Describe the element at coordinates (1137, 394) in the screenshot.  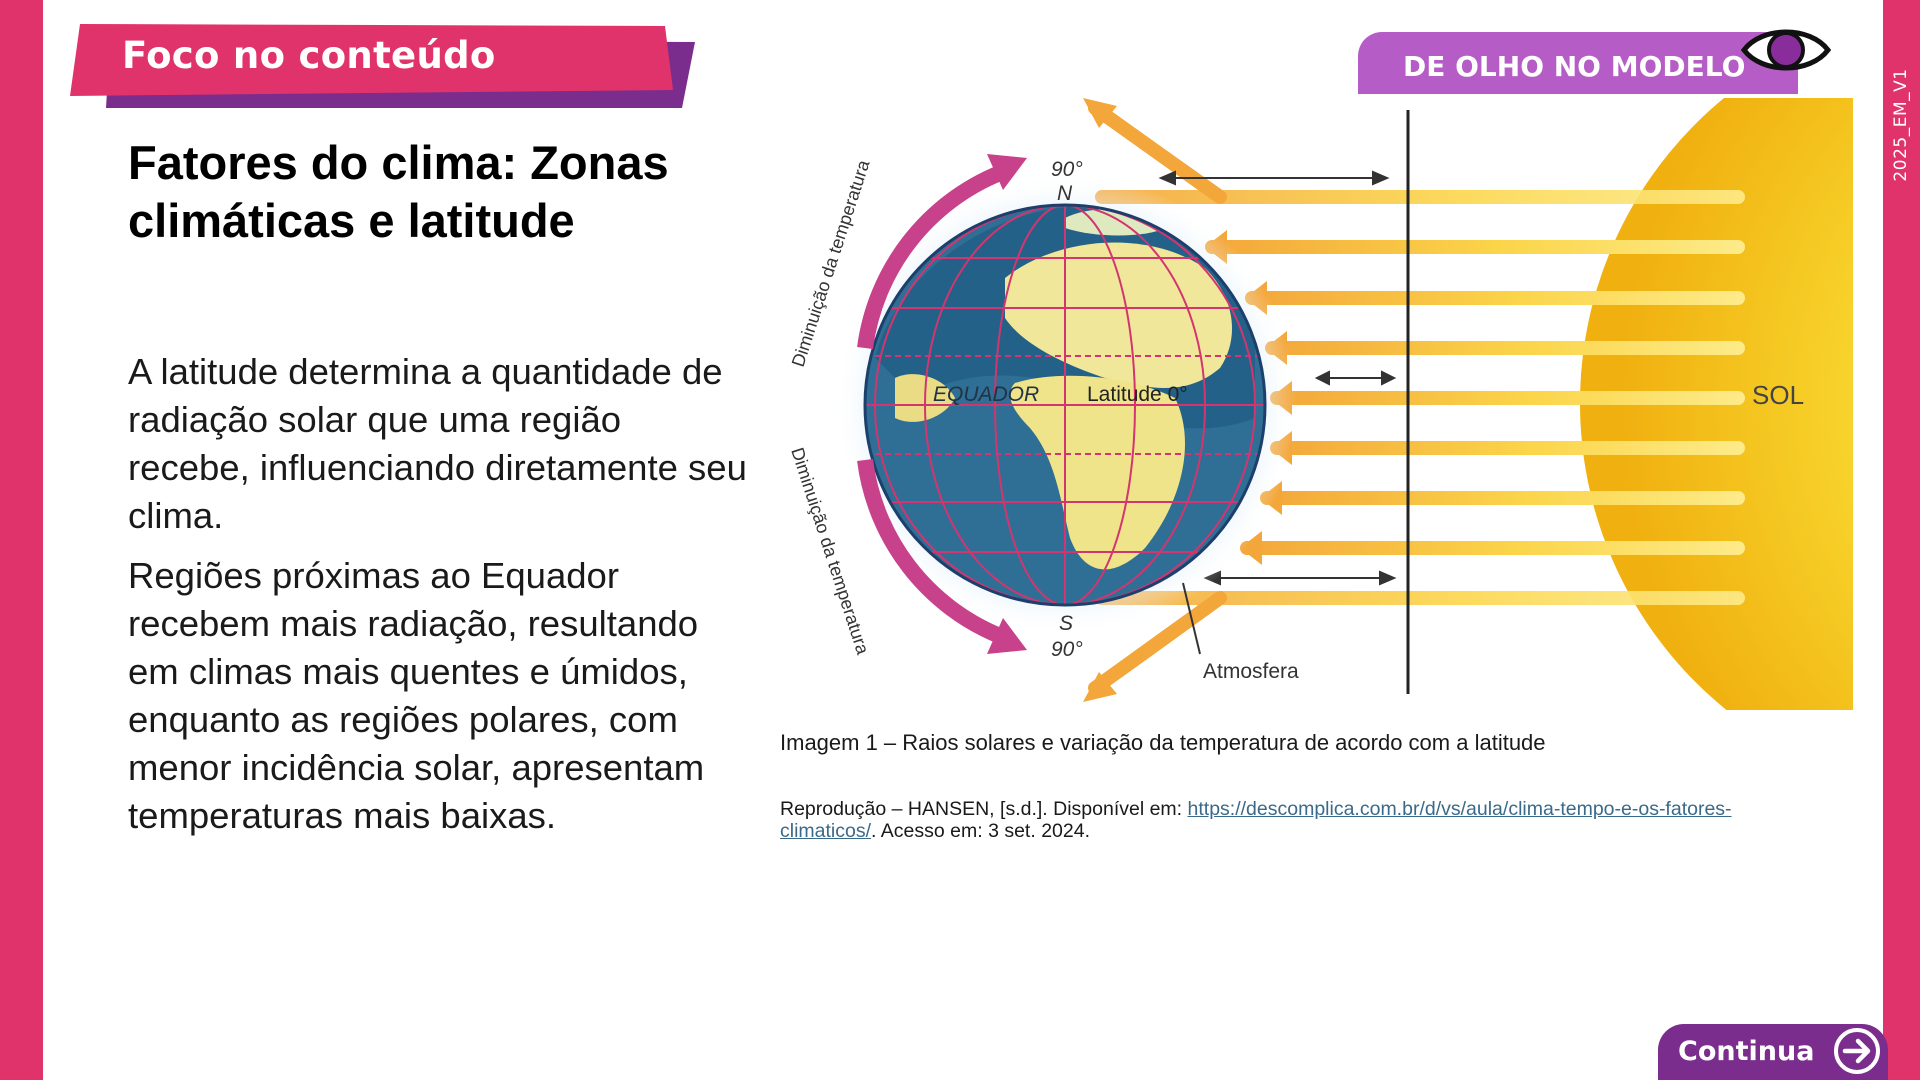
I see `latitude-label: Latitude 0°` at that location.